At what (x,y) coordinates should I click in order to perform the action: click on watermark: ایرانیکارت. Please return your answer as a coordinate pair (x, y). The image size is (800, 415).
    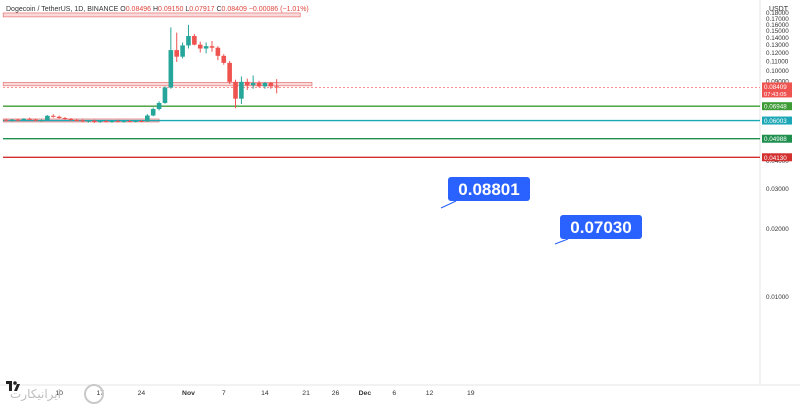
    Looking at the image, I should click on (56, 396).